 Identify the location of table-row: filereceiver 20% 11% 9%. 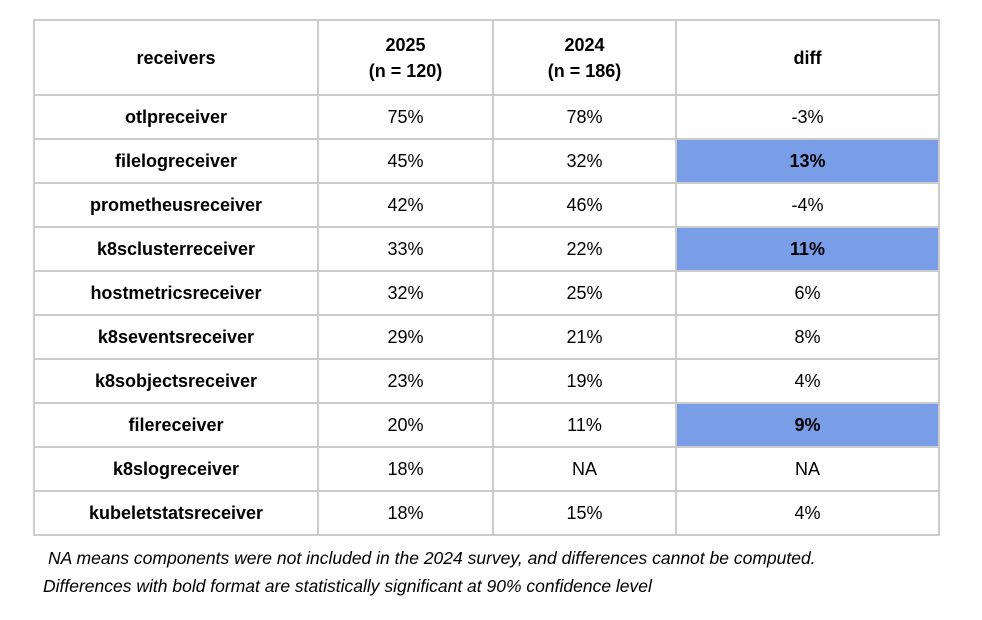
(486, 425).